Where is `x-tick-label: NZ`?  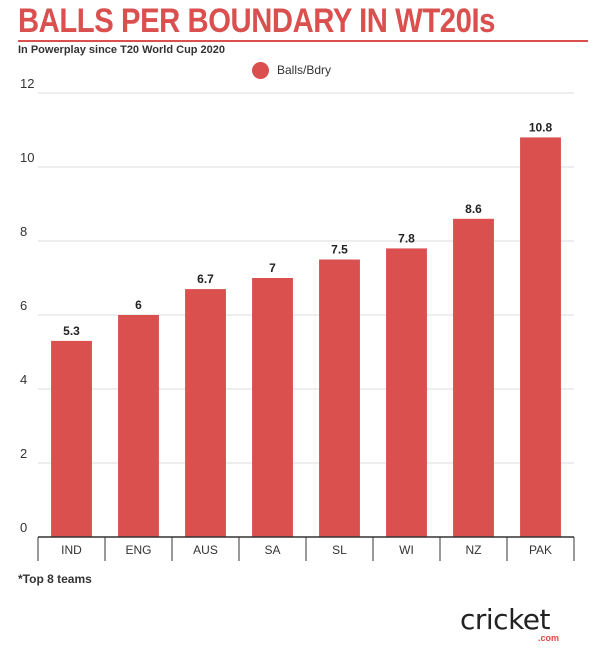
x-tick-label: NZ is located at coordinates (474, 550).